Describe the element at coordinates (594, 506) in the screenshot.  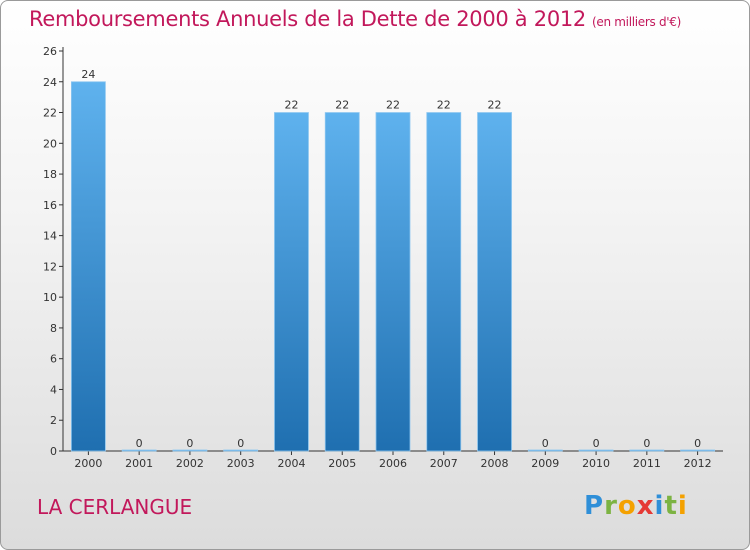
I see `logo-letter: P` at that location.